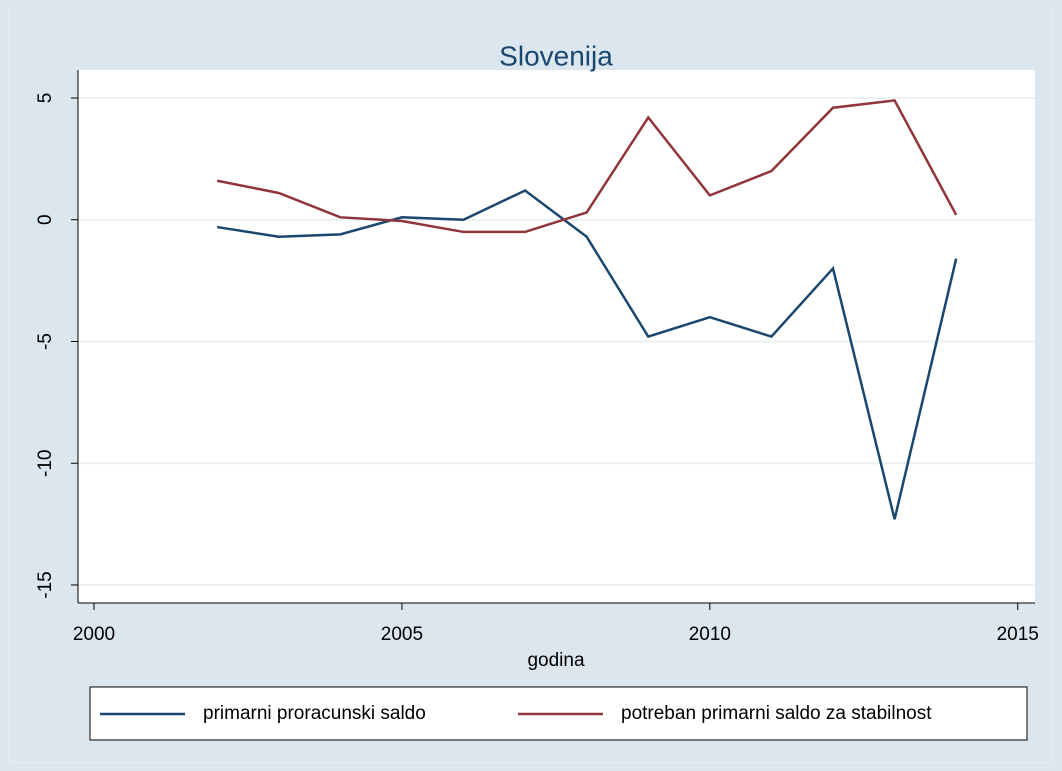  What do you see at coordinates (555, 660) in the screenshot?
I see `x-axis-label: godina` at bounding box center [555, 660].